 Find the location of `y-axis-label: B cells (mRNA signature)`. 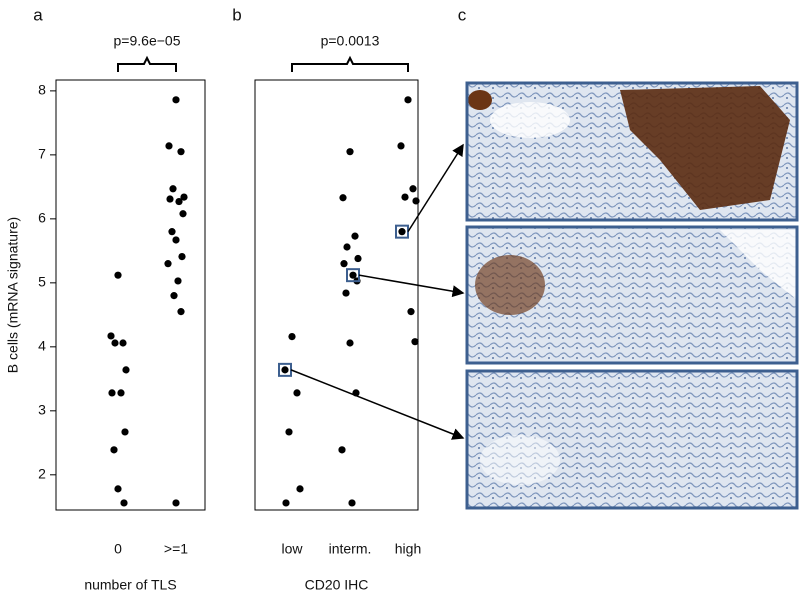

y-axis-label: B cells (mRNA signature) is located at coordinates (13, 295).